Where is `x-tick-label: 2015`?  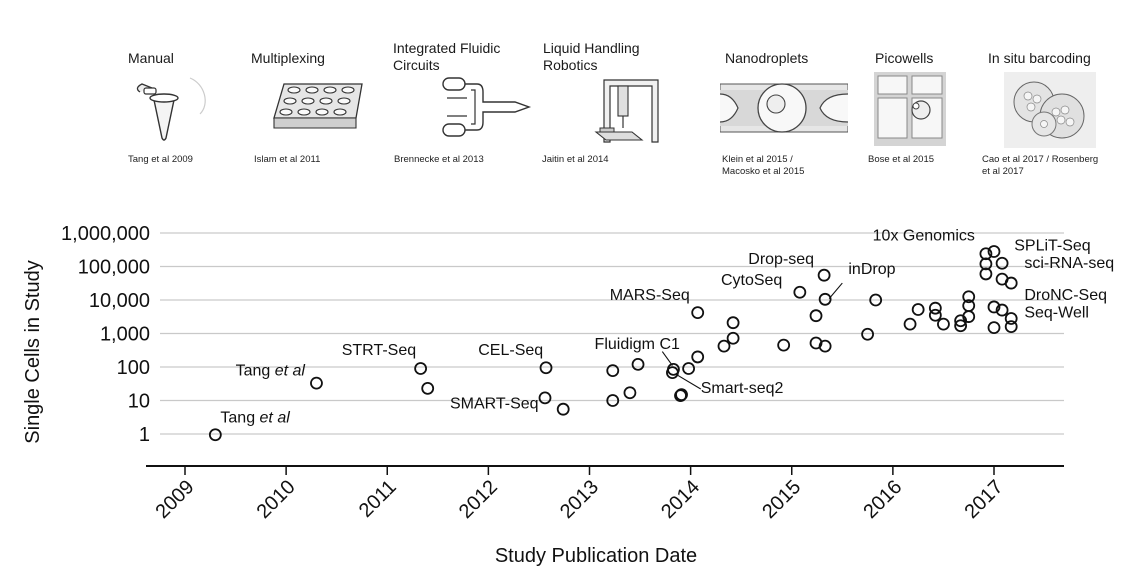 x-tick-label: 2015 is located at coordinates (781, 499).